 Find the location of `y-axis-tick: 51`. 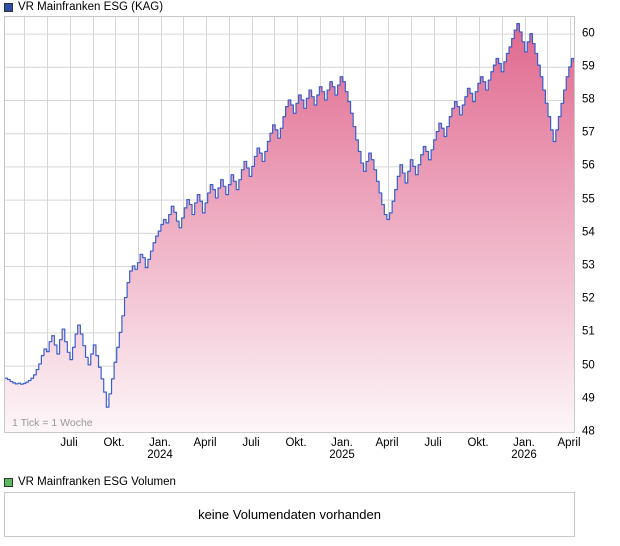

y-axis-tick: 51 is located at coordinates (588, 331).